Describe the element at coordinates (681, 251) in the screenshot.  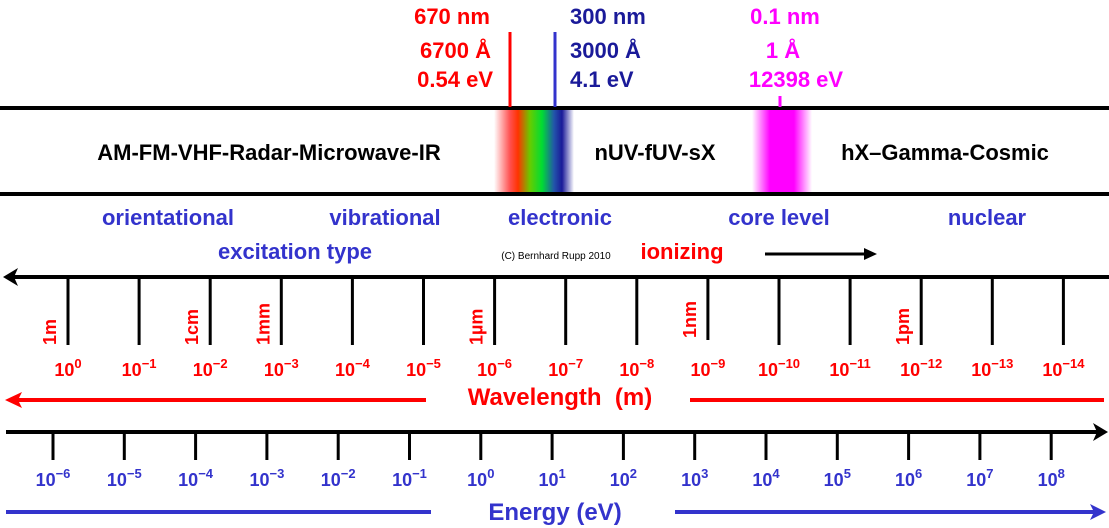
I see `ionizing-label: ionizing` at that location.